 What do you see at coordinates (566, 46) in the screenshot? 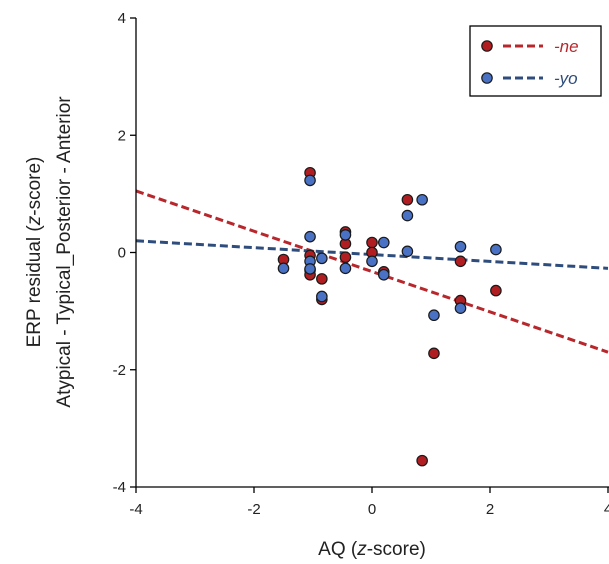
I see `legend-label-0: -ne` at bounding box center [566, 46].